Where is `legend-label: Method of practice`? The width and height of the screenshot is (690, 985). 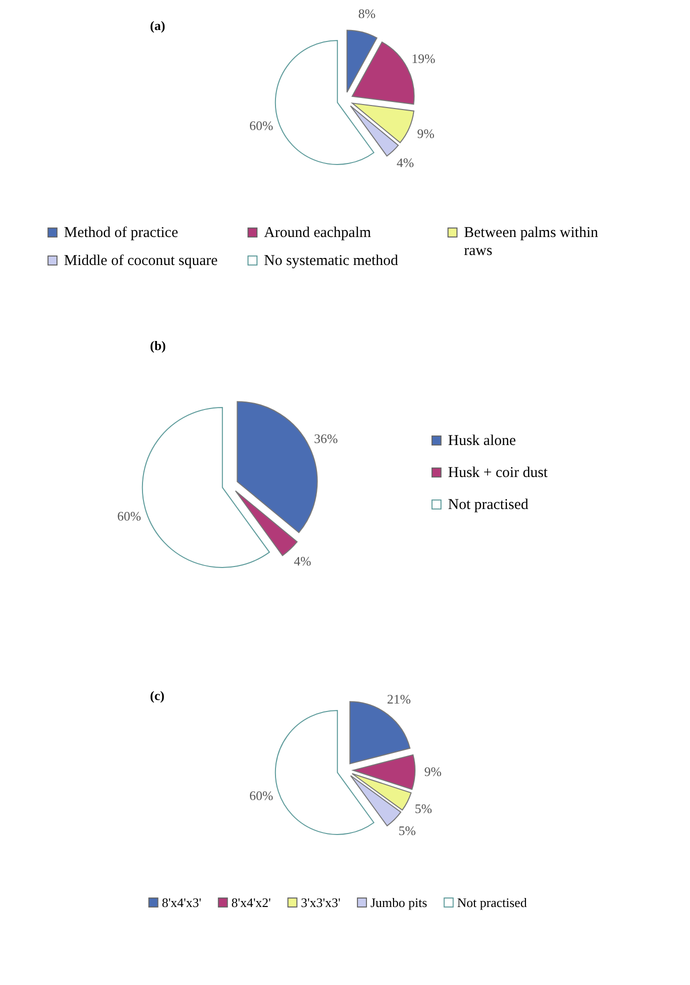
legend-label: Method of practice is located at coordinates (121, 233).